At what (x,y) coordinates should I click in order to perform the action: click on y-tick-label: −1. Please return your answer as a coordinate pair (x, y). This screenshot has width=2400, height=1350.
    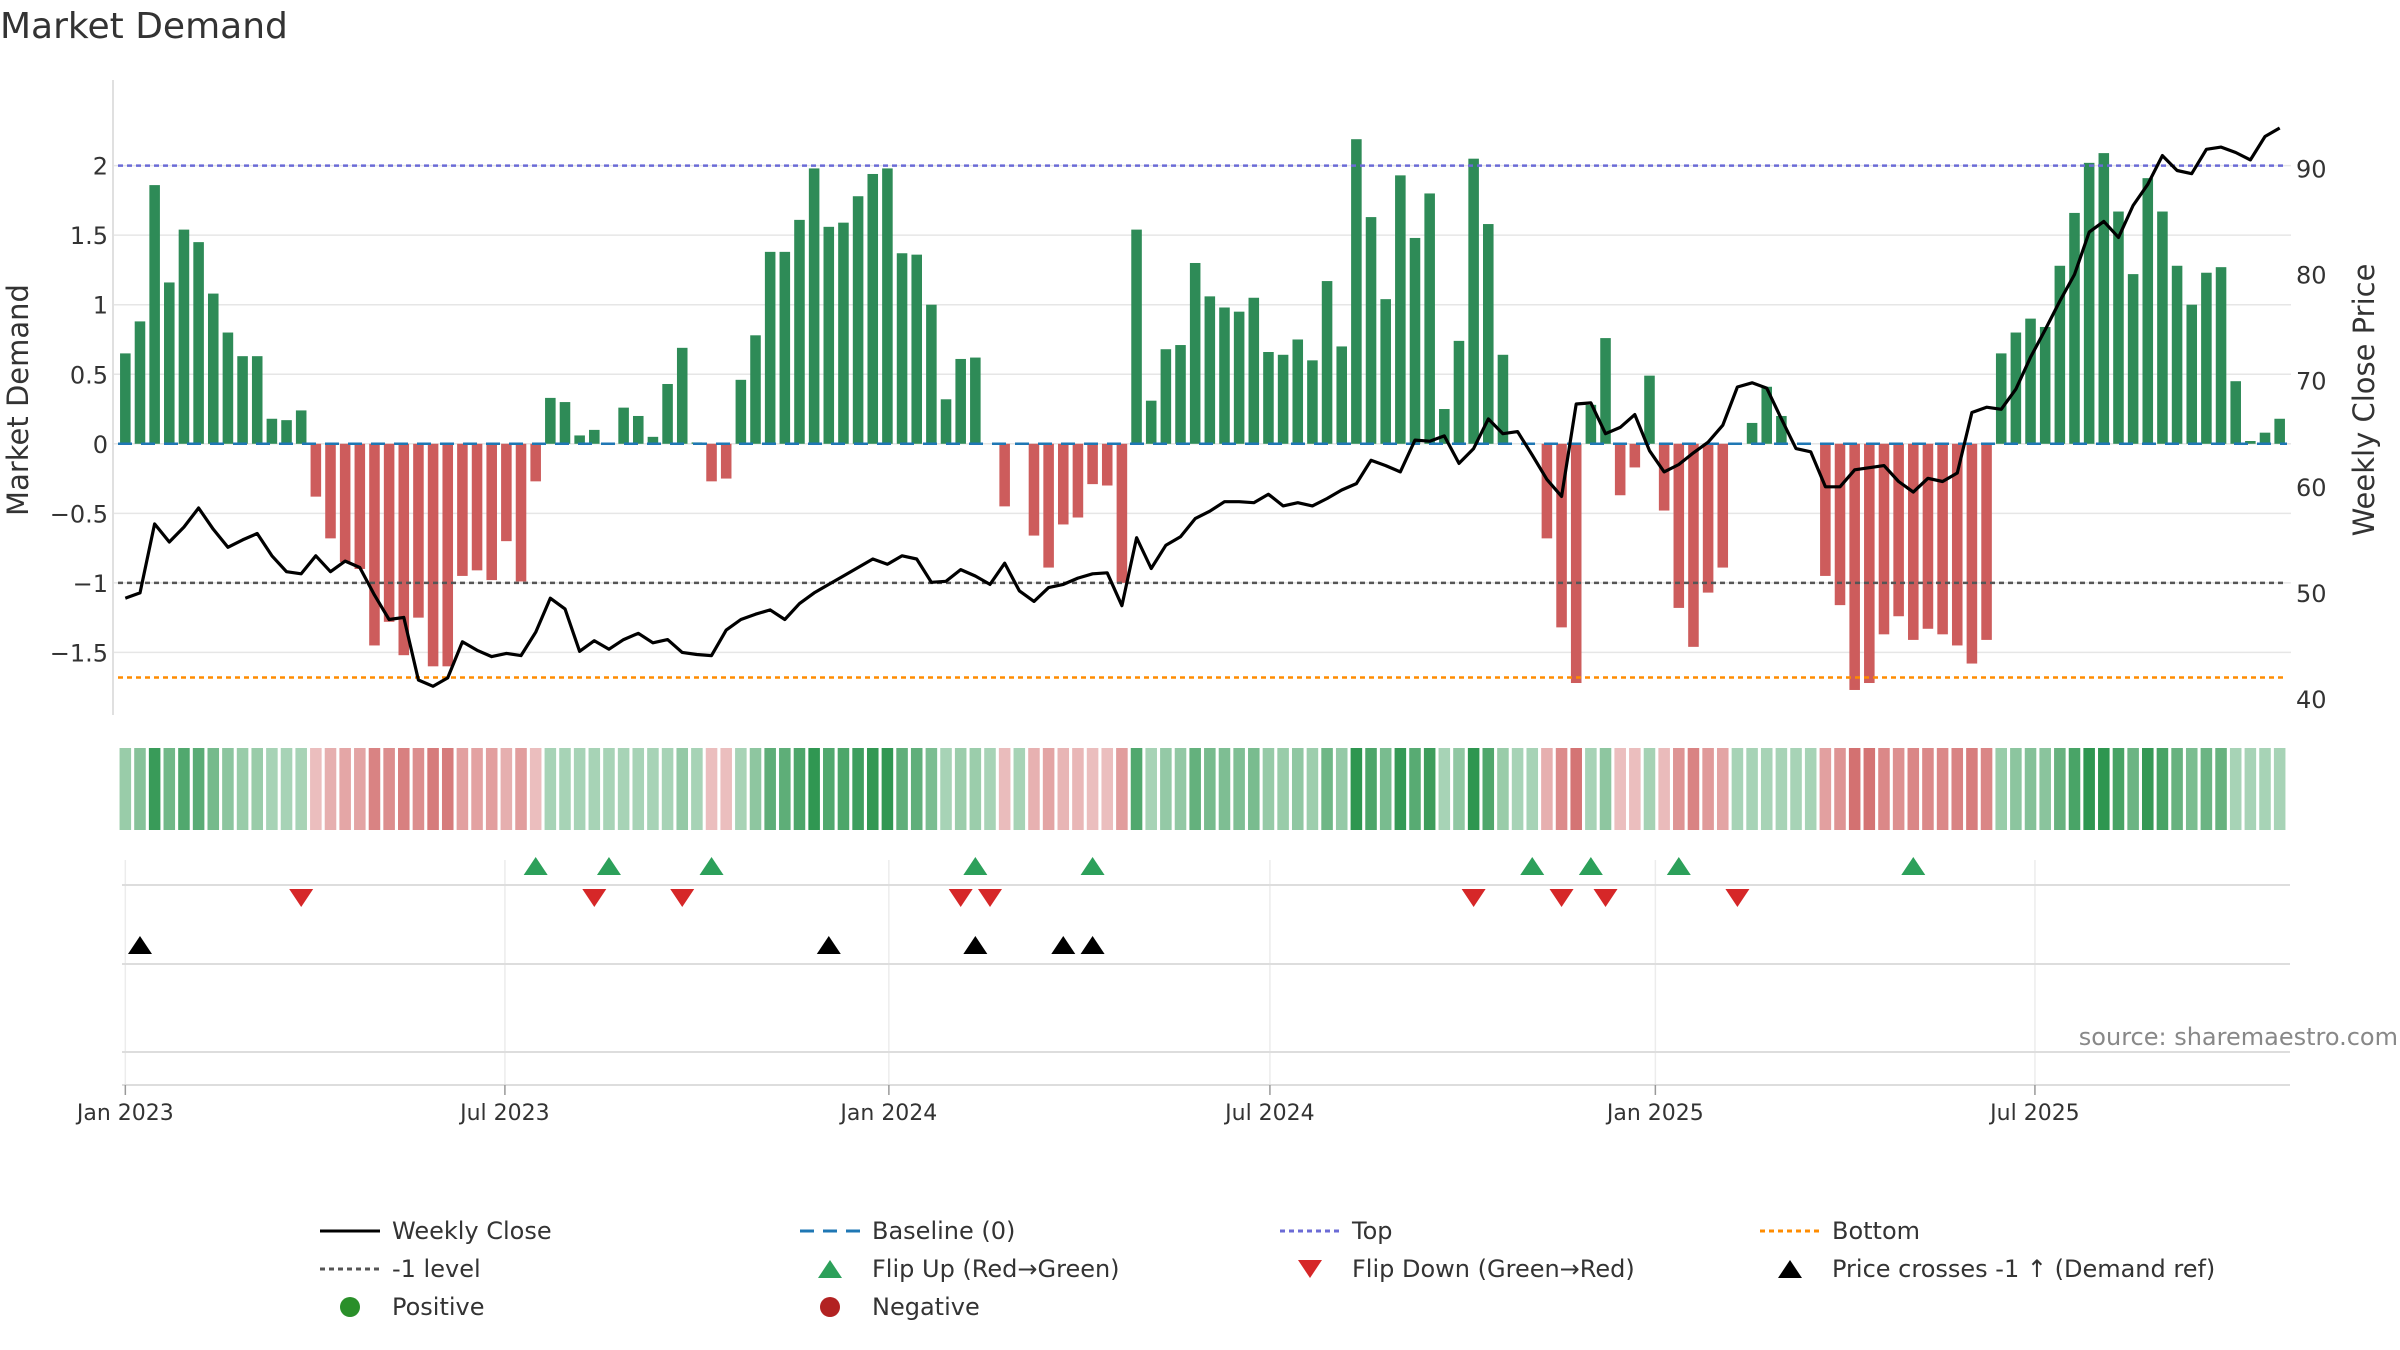
    Looking at the image, I should click on (90, 584).